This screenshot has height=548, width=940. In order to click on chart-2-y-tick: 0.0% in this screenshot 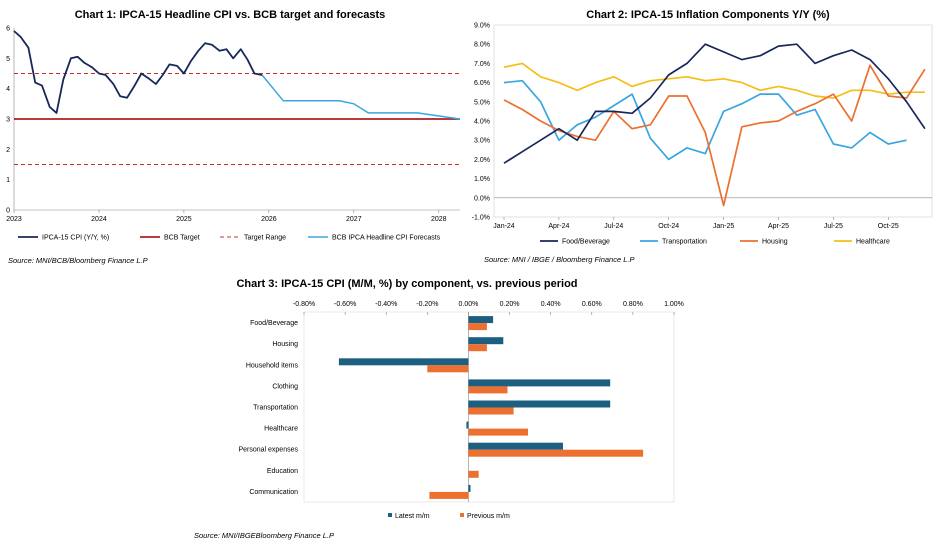, I will do `click(482, 198)`.